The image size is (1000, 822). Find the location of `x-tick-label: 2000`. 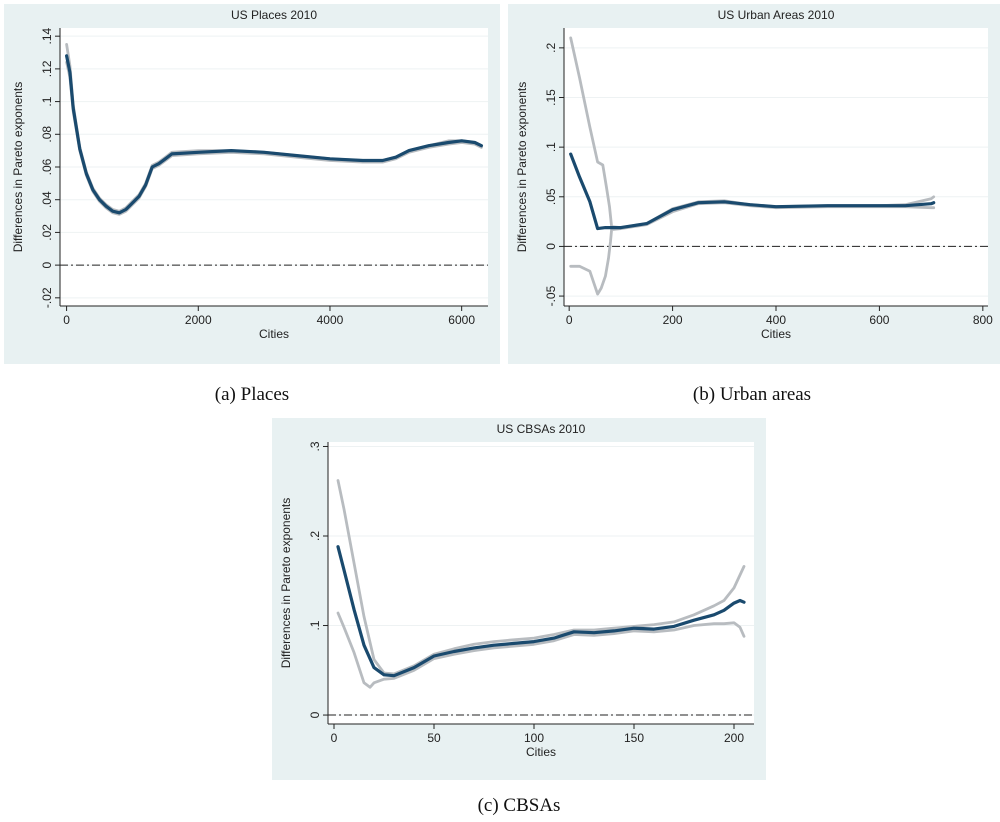

x-tick-label: 2000 is located at coordinates (198, 320).